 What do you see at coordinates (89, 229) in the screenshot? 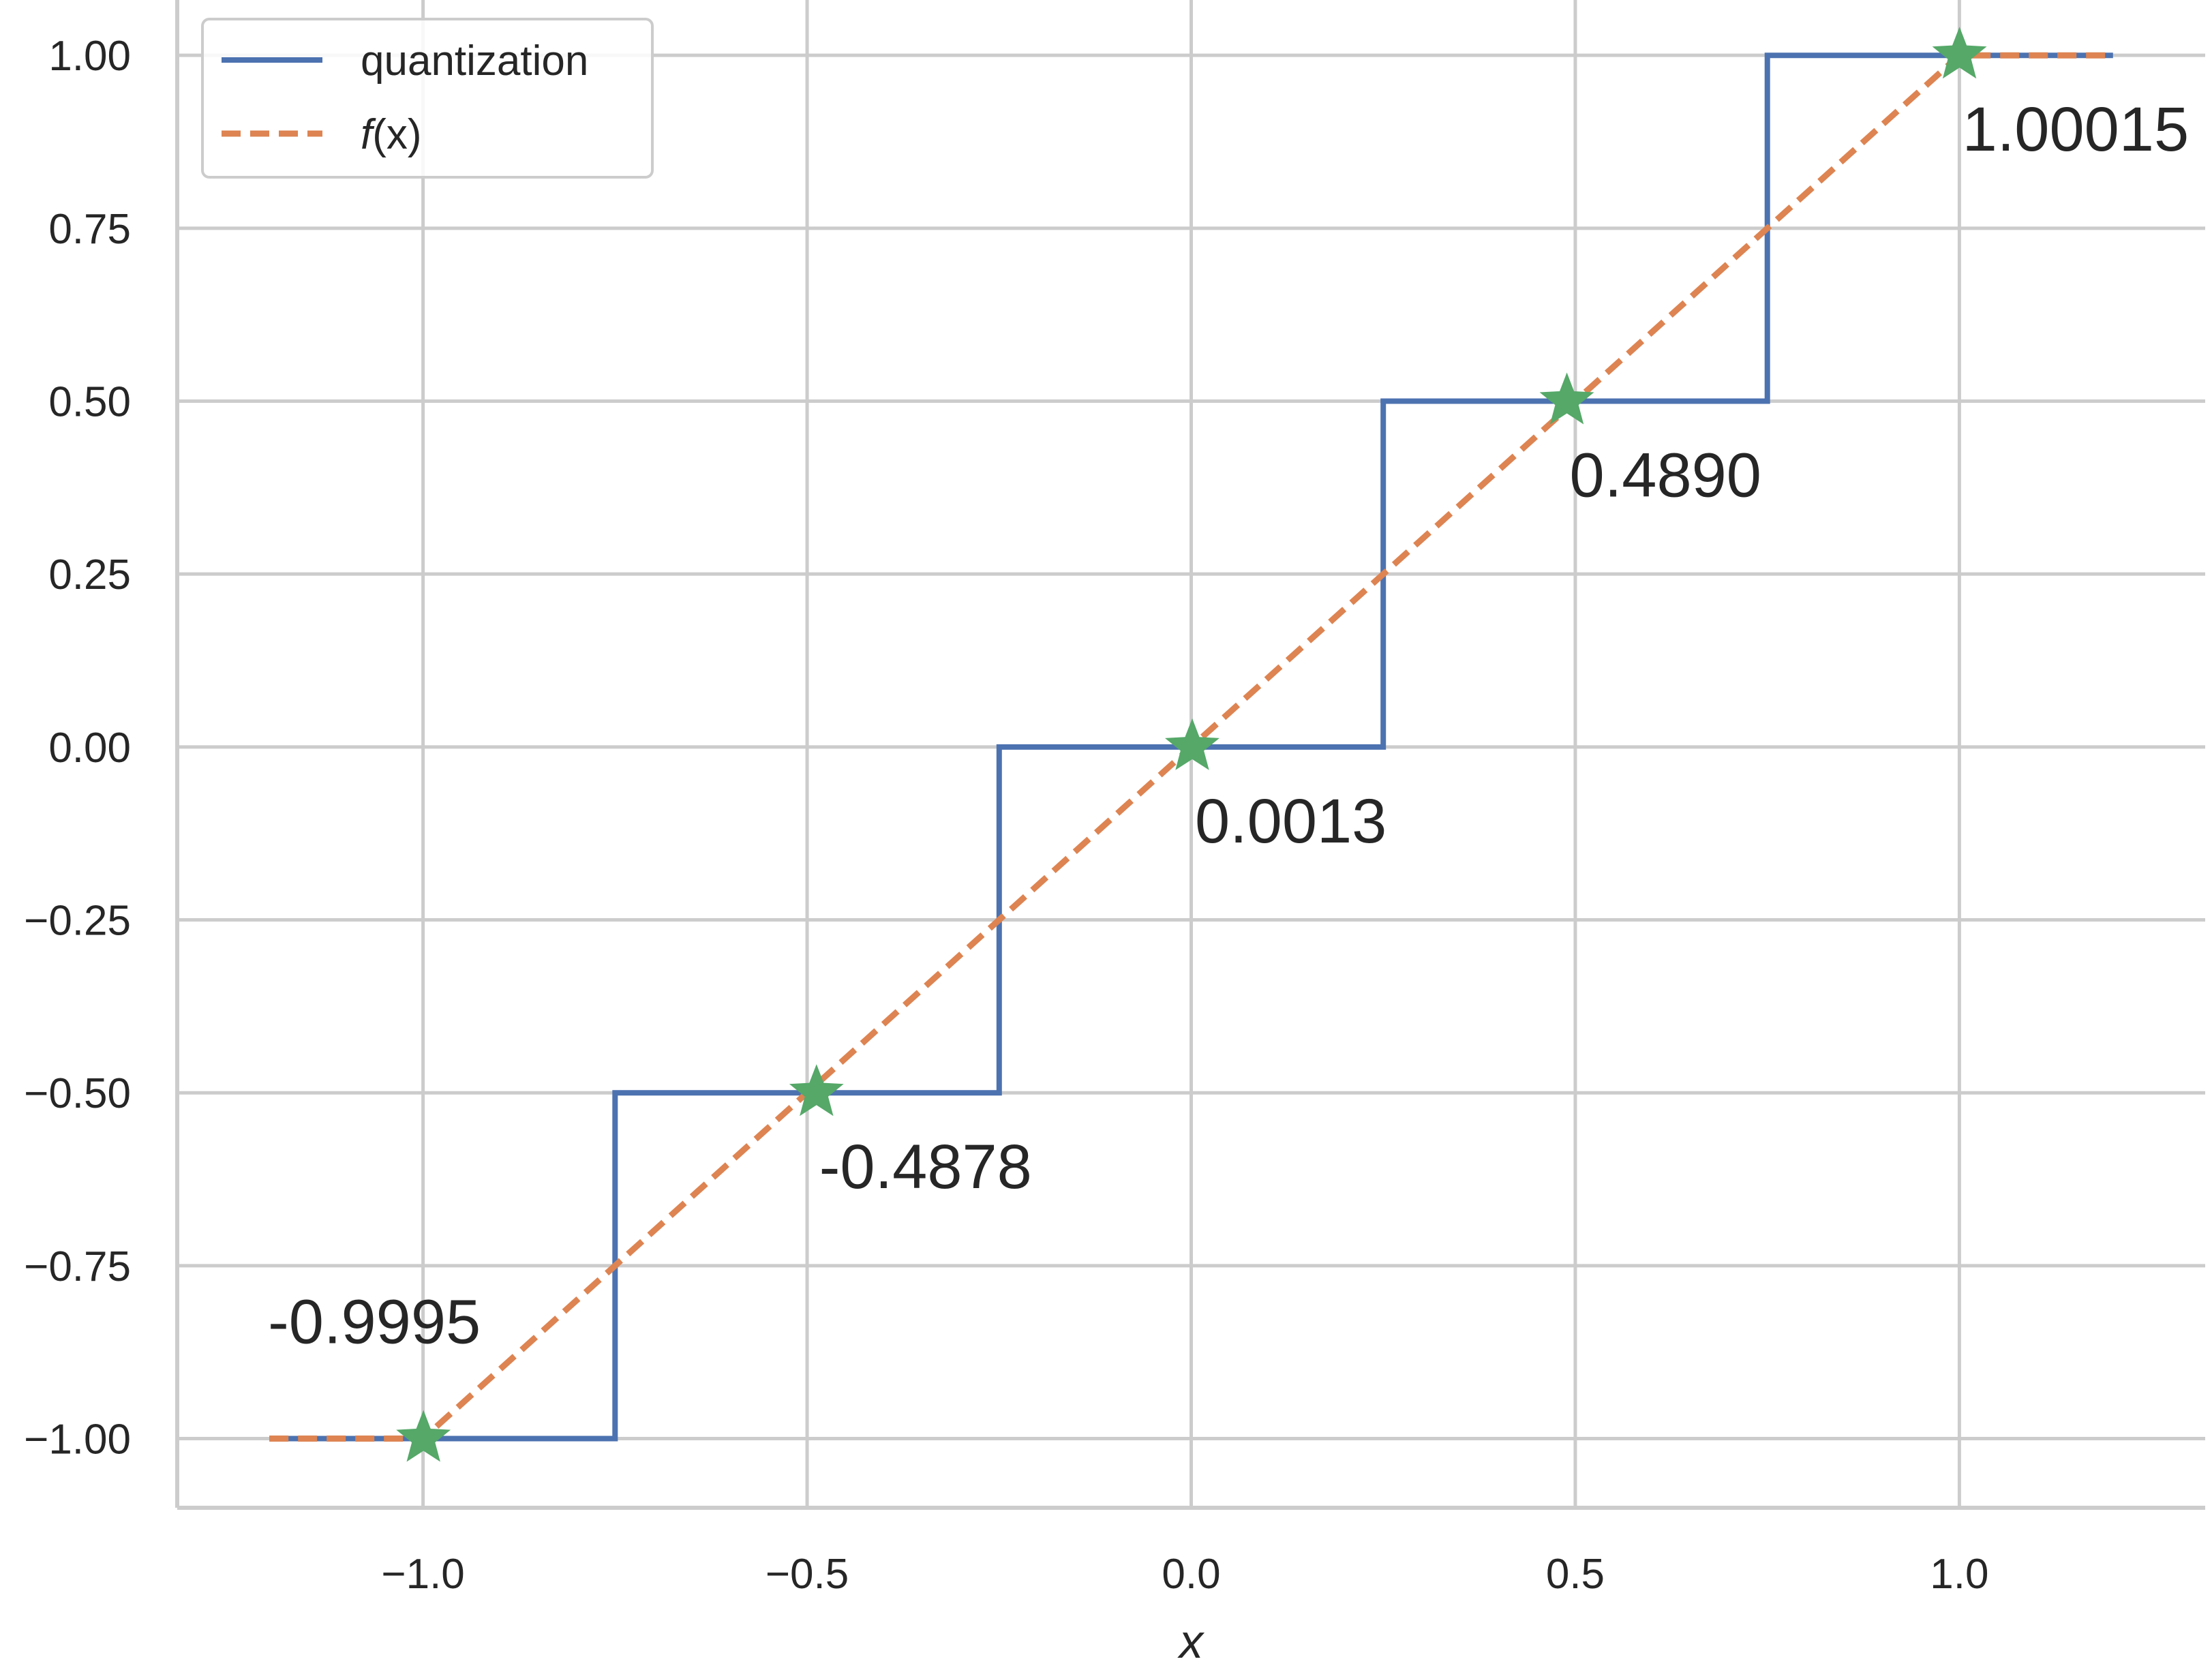
I see `y-tick-label: 0.75` at bounding box center [89, 229].